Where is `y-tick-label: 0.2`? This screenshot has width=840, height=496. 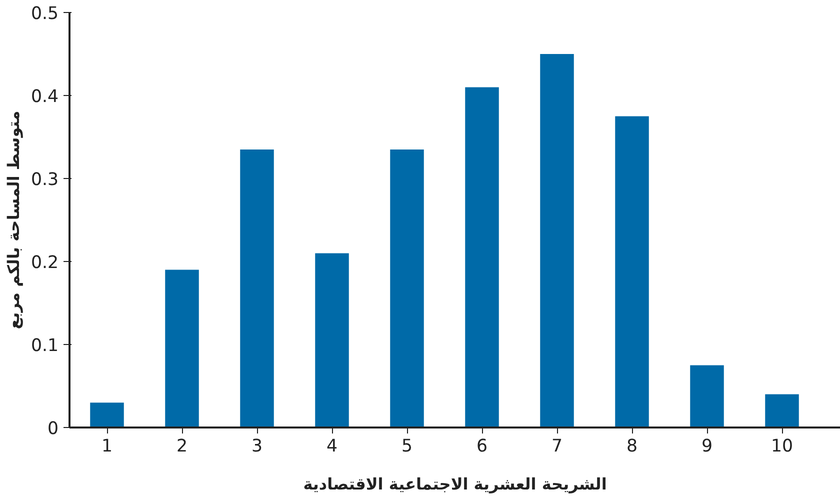 y-tick-label: 0.2 is located at coordinates (44, 263).